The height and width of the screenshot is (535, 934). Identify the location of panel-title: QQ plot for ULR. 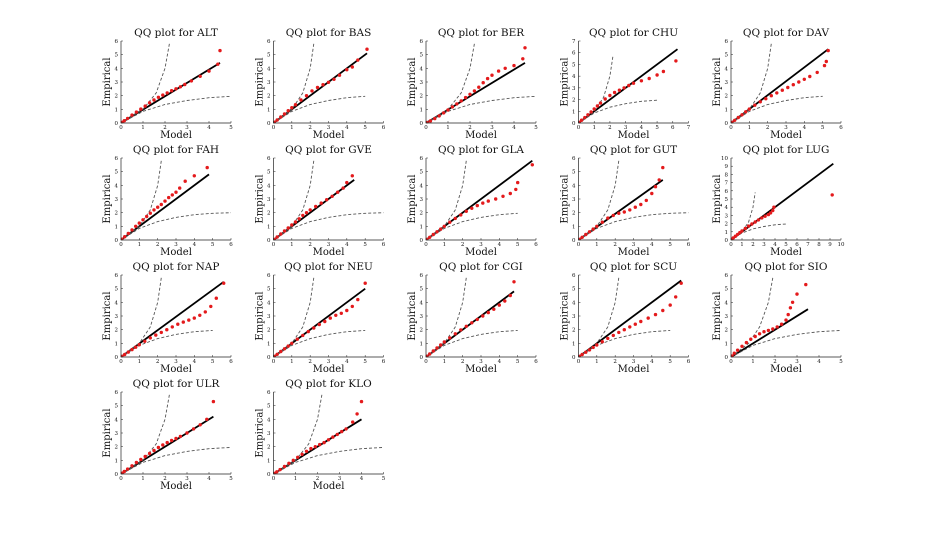
(177, 384).